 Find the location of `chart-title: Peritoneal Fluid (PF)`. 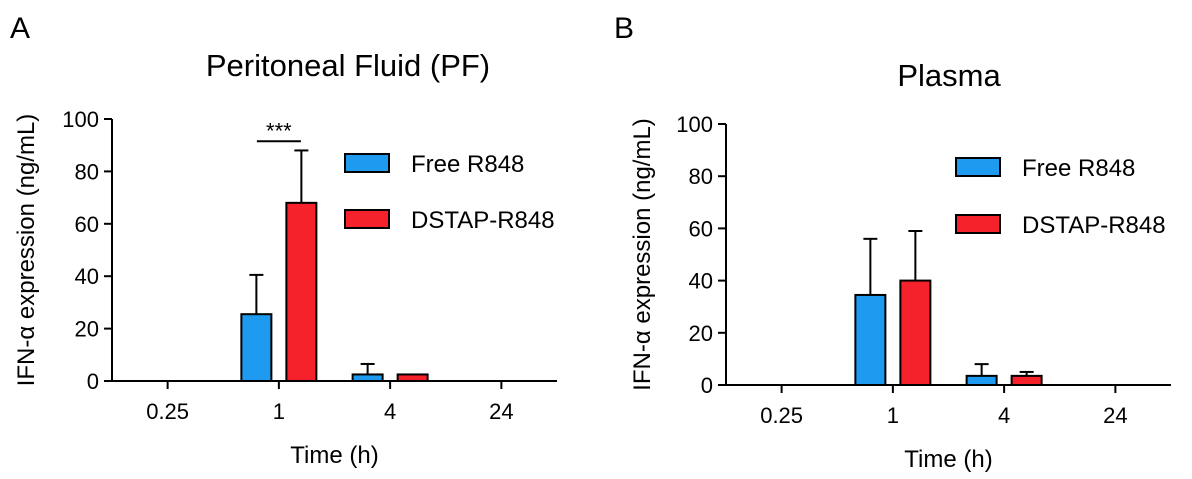

chart-title: Peritoneal Fluid (PF) is located at coordinates (348, 65).